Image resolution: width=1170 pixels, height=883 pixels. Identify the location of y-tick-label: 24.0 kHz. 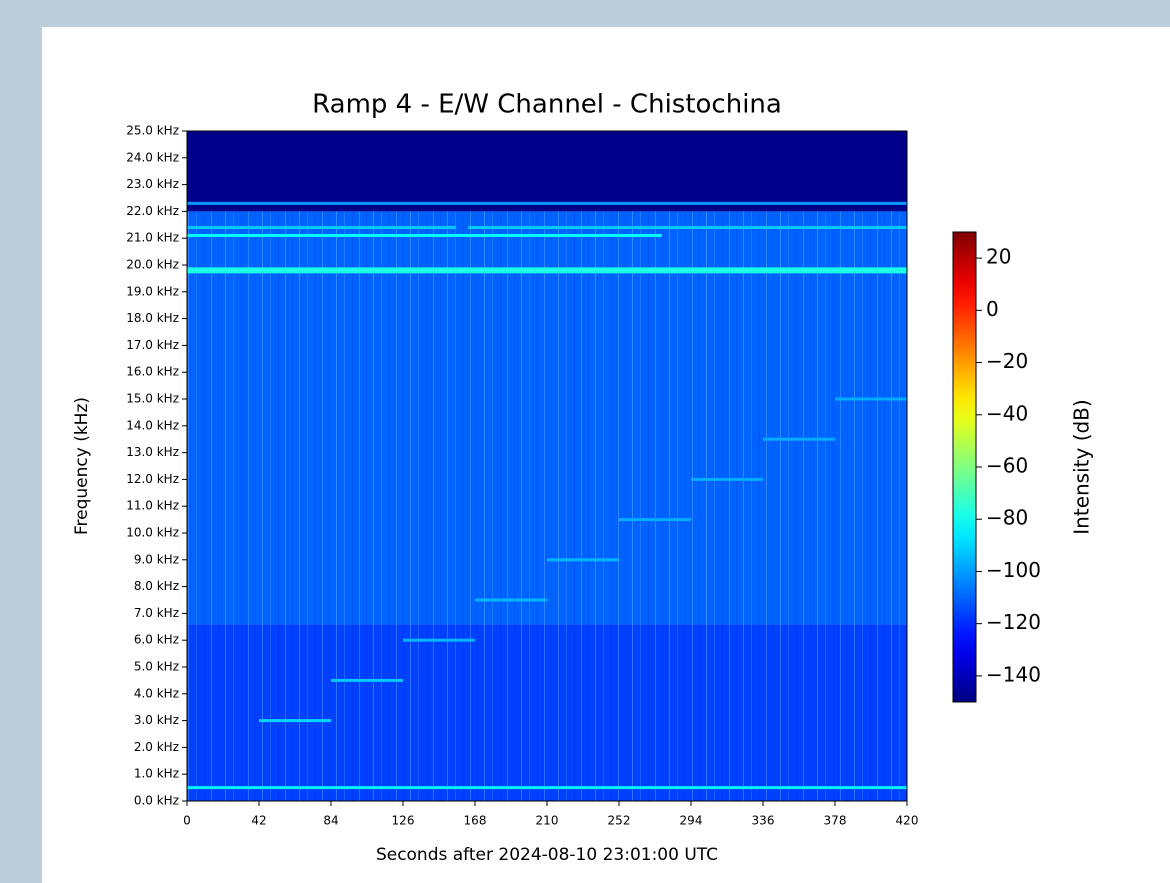
(152, 157).